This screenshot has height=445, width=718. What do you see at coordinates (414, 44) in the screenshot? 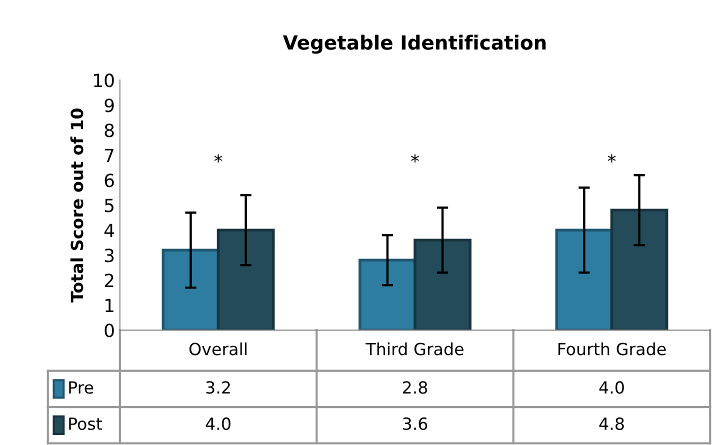
I see `chart-title: Vegetable Identification` at bounding box center [414, 44].